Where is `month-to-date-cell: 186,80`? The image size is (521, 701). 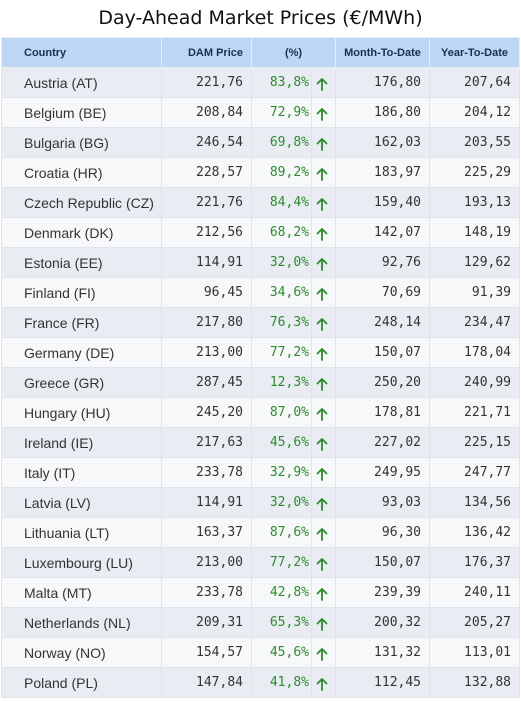 month-to-date-cell: 186,80 is located at coordinates (383, 112).